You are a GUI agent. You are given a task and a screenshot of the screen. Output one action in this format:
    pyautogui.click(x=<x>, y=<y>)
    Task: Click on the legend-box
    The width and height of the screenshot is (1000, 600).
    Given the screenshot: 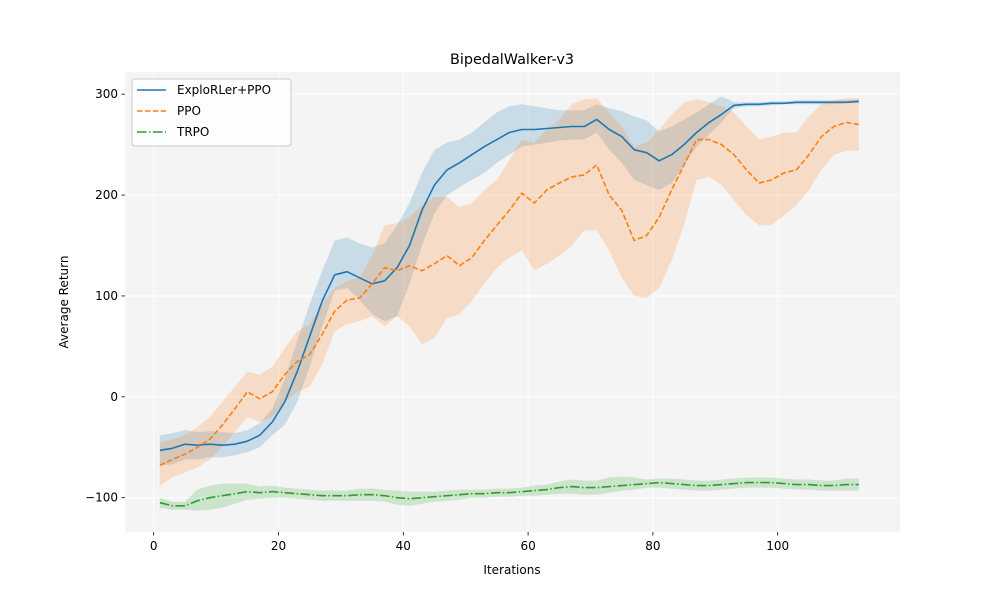 What is the action you would take?
    pyautogui.click(x=211, y=112)
    